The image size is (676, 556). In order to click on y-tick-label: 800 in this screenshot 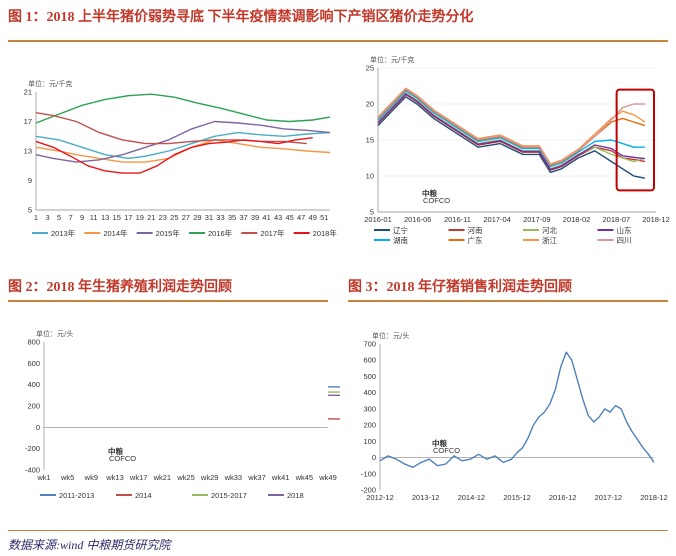, I will do `click(33, 342)`.